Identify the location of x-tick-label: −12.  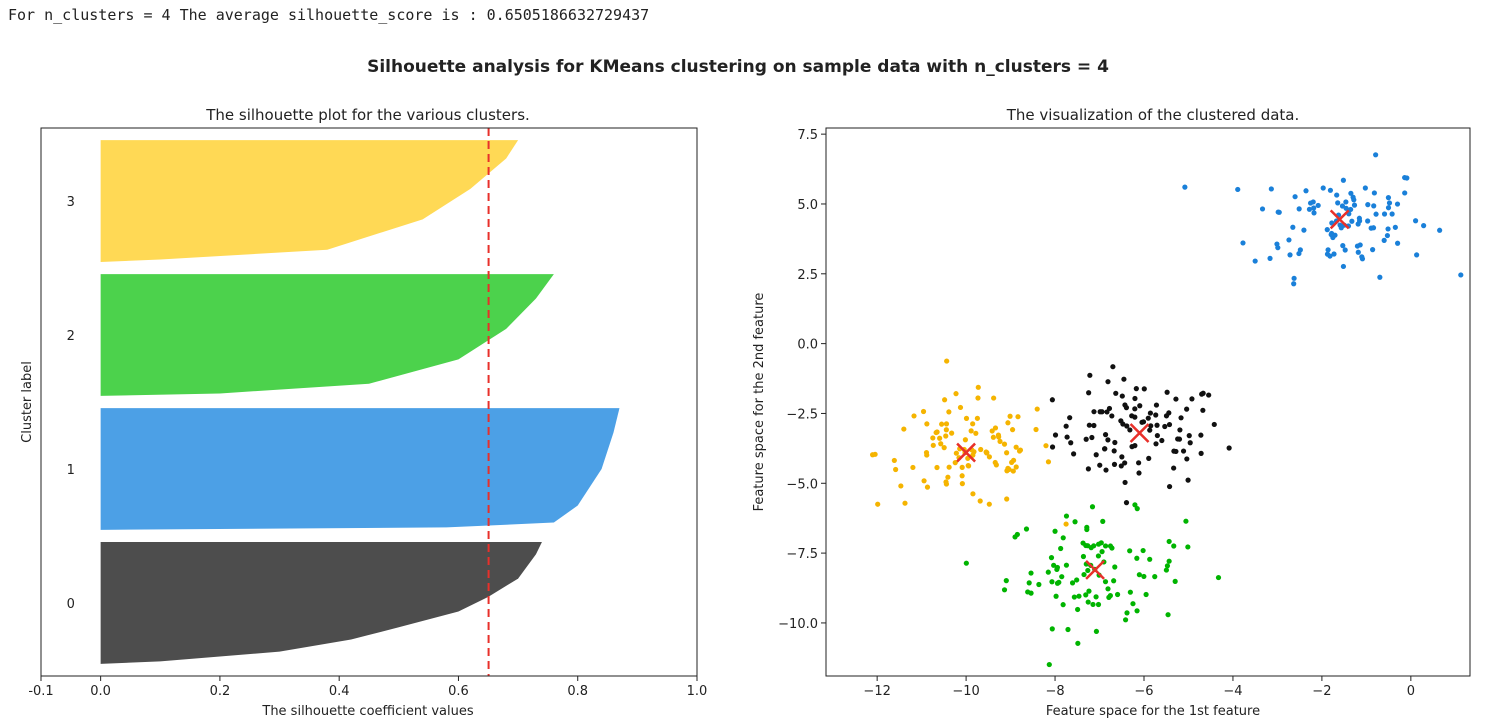
(876, 691).